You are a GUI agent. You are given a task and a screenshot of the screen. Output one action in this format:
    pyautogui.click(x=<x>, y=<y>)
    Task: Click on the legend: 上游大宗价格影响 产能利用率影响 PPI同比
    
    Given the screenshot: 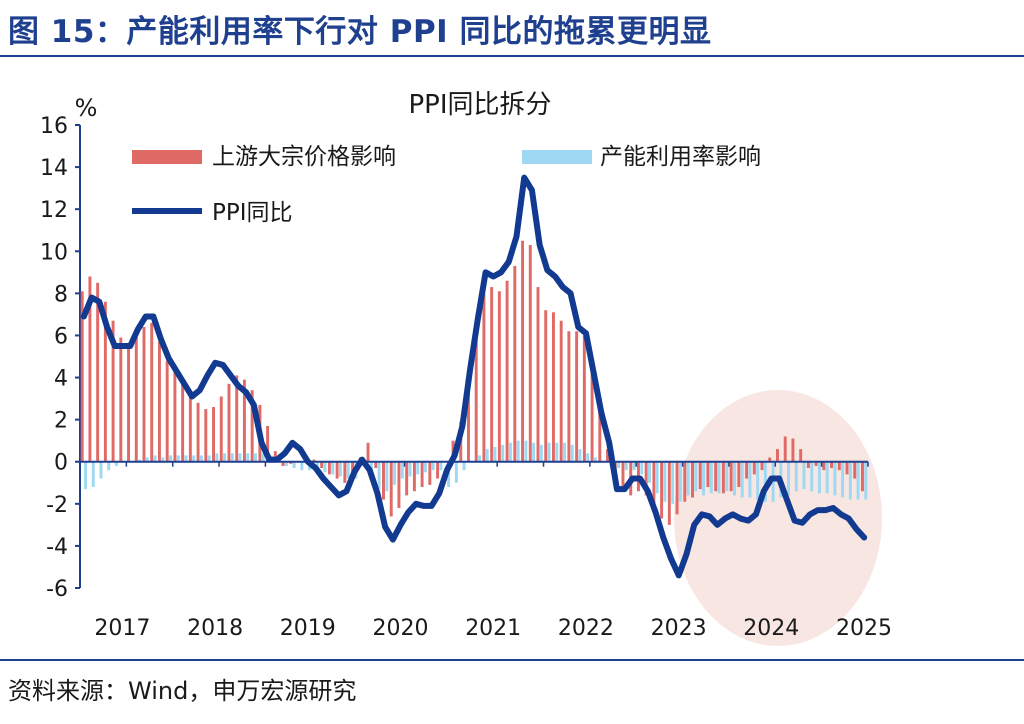 What is the action you would take?
    pyautogui.click(x=446, y=185)
    